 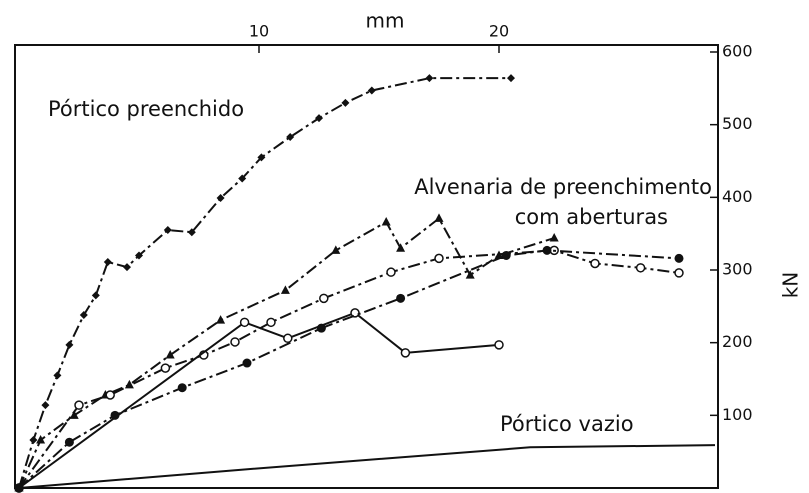 What do you see at coordinates (737, 123) in the screenshot?
I see `y-tick-label: 500` at bounding box center [737, 123].